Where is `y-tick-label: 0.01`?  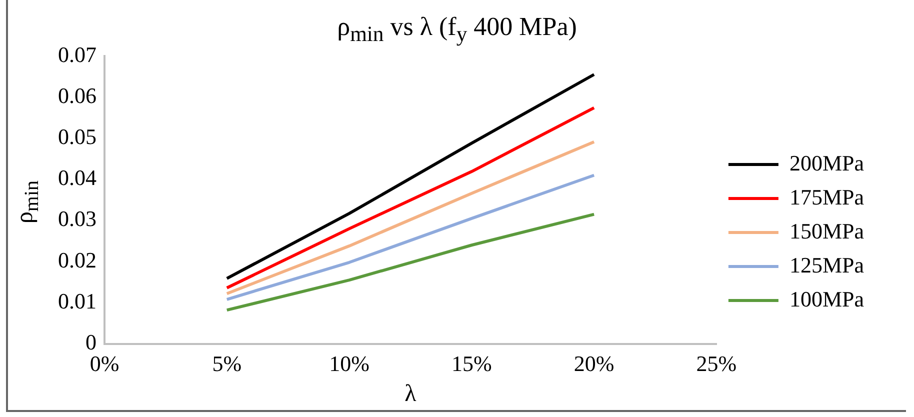 y-tick-label: 0.01 is located at coordinates (77, 301).